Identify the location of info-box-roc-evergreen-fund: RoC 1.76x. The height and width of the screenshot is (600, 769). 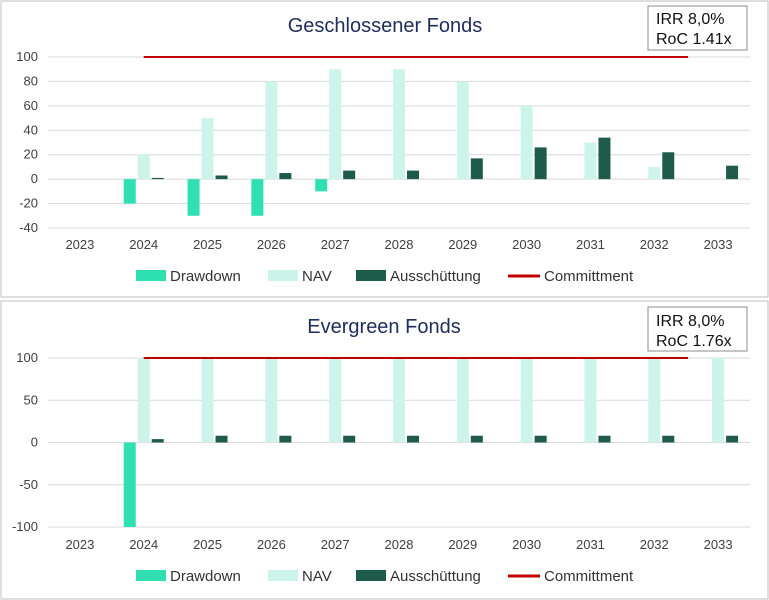
(694, 341).